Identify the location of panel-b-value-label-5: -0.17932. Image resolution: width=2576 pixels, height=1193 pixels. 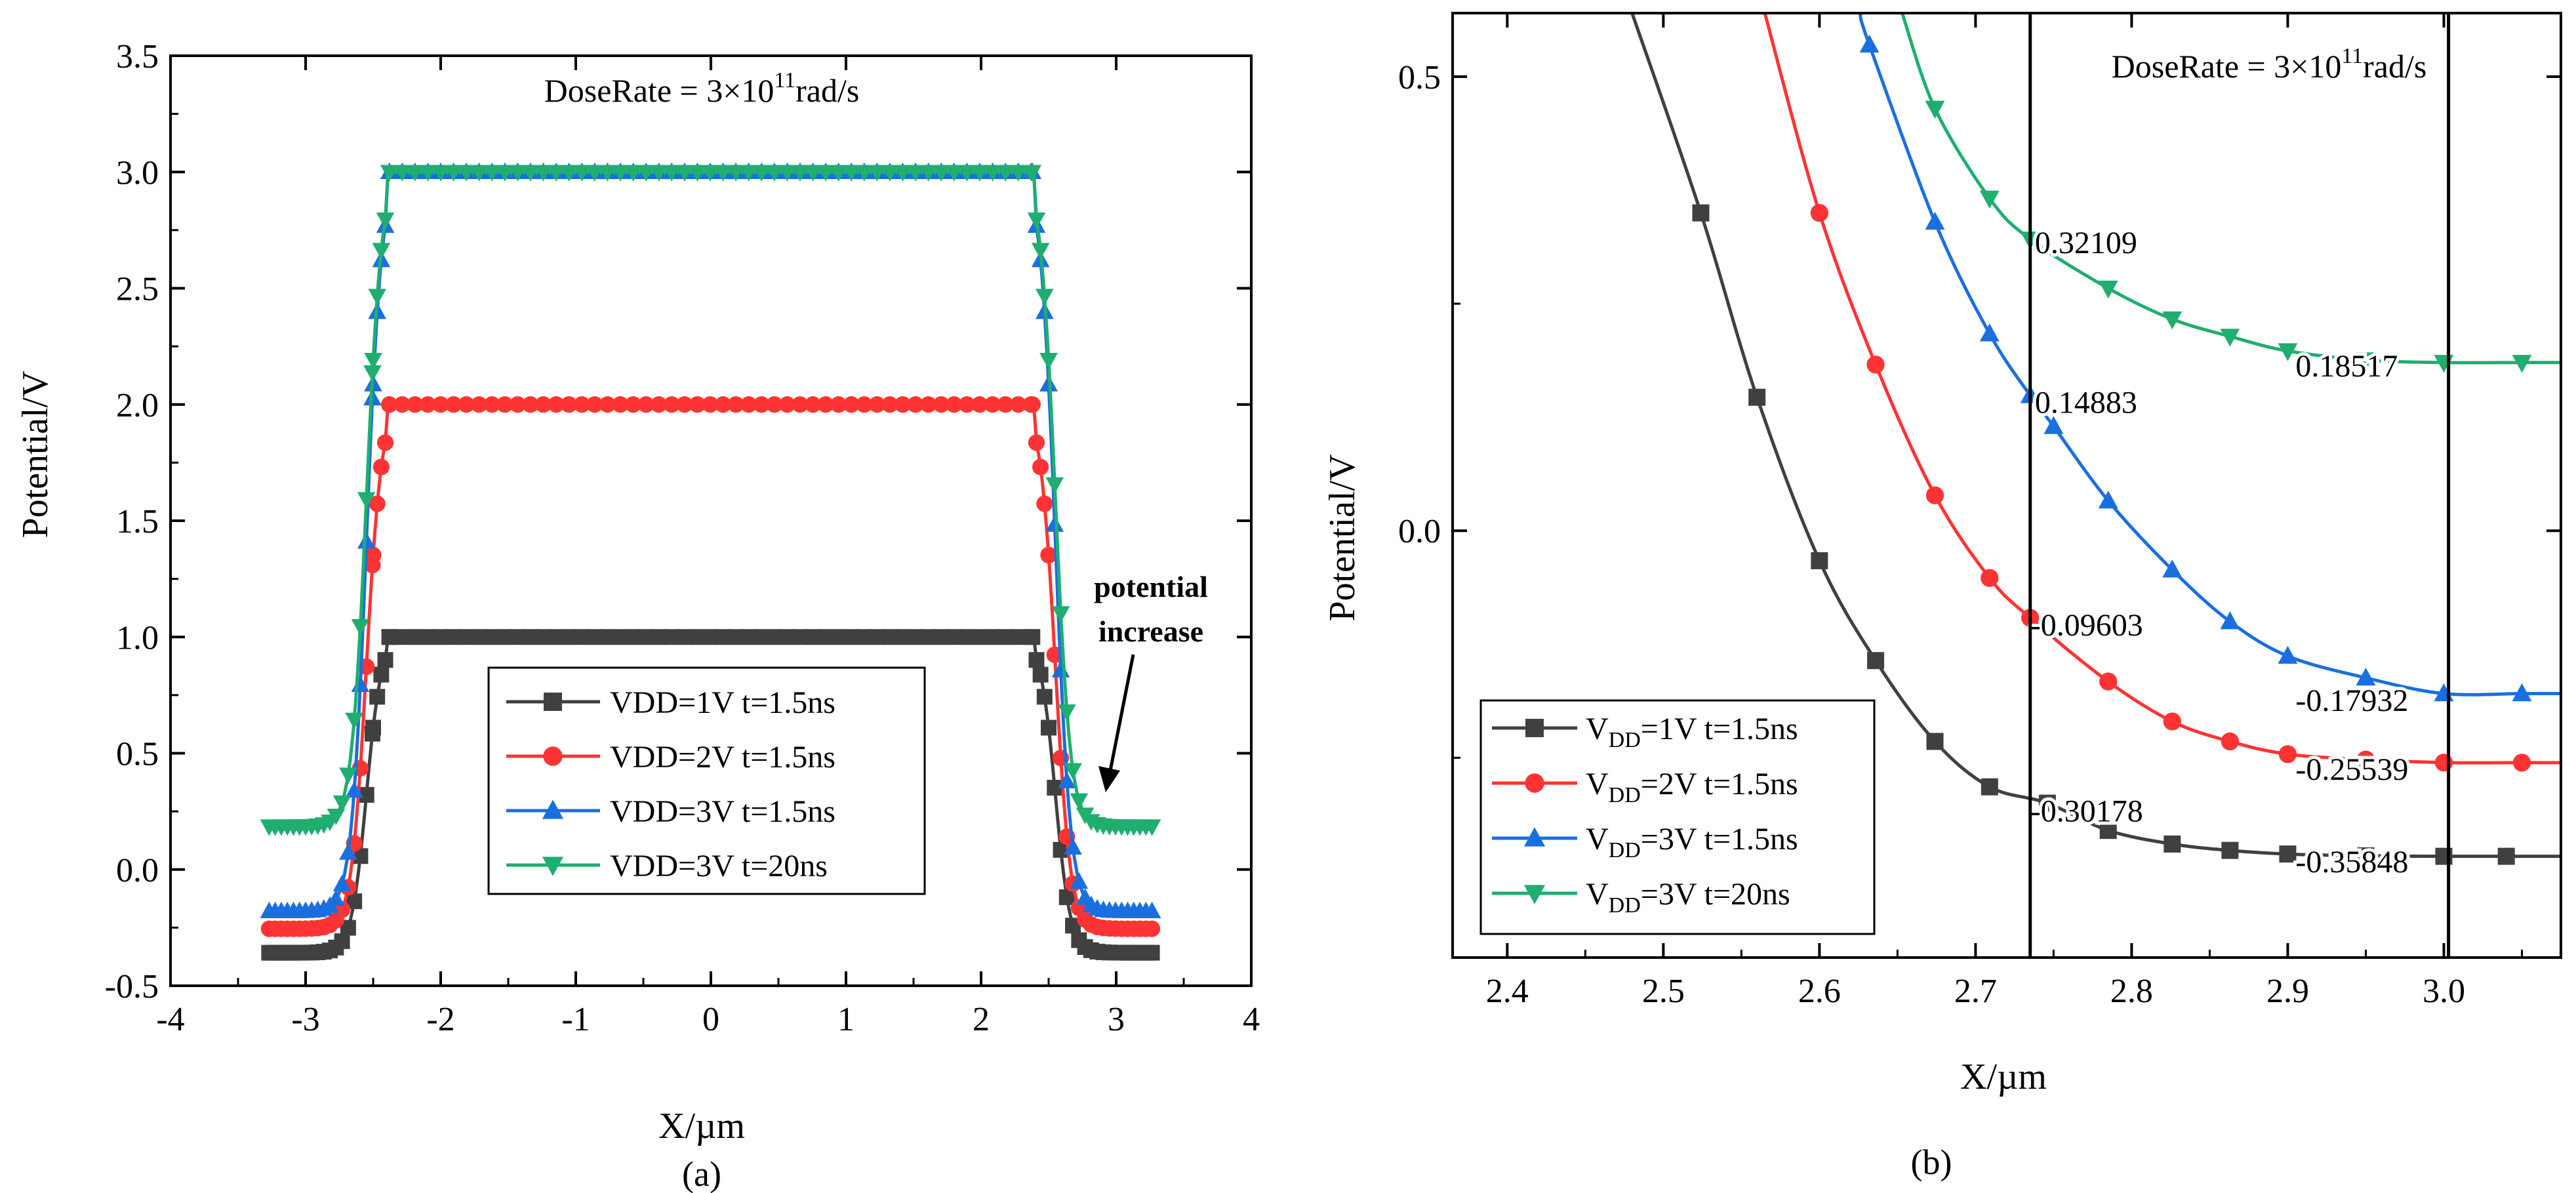
(2351, 700).